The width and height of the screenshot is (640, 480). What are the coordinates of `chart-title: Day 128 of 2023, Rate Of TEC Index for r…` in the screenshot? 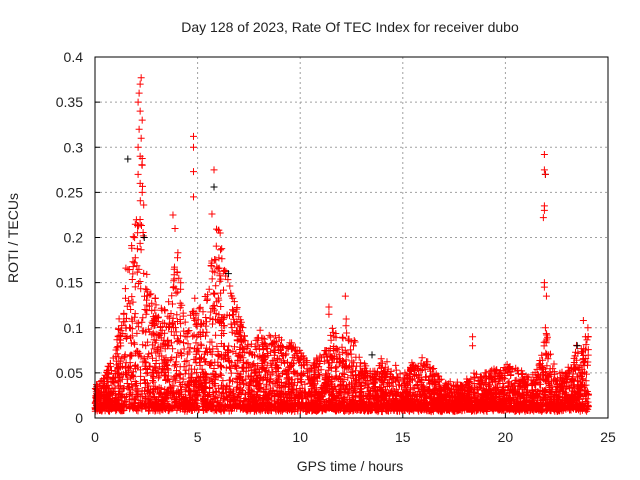 It's located at (350, 27).